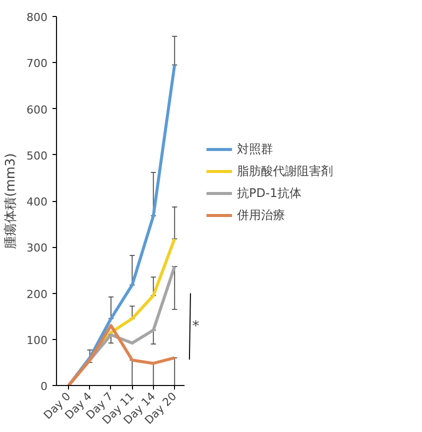 This screenshot has height=432, width=422. What do you see at coordinates (285, 171) in the screenshot?
I see `legend-label: 脂肪酸代謝阻害剤` at bounding box center [285, 171].